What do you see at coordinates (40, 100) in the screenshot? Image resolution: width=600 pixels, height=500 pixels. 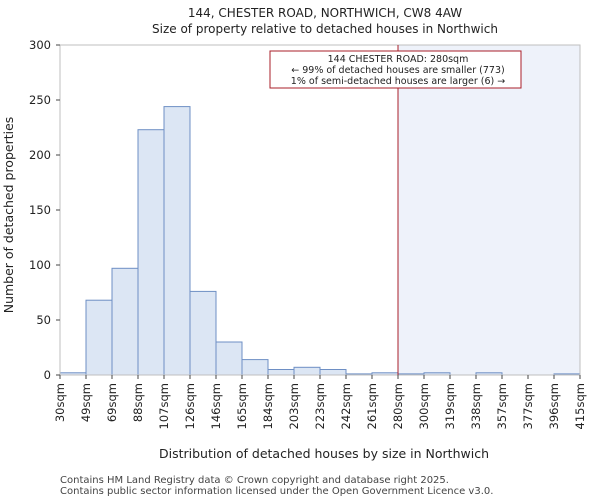 I see `y-tick-label: 250` at bounding box center [40, 100].